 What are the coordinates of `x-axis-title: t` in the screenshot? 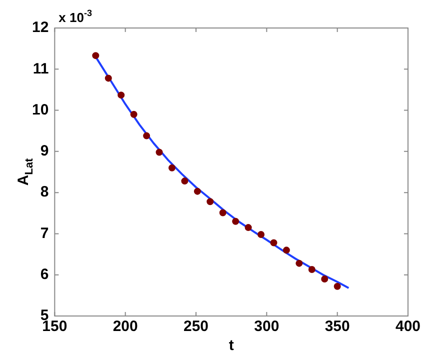 It's located at (231, 345).